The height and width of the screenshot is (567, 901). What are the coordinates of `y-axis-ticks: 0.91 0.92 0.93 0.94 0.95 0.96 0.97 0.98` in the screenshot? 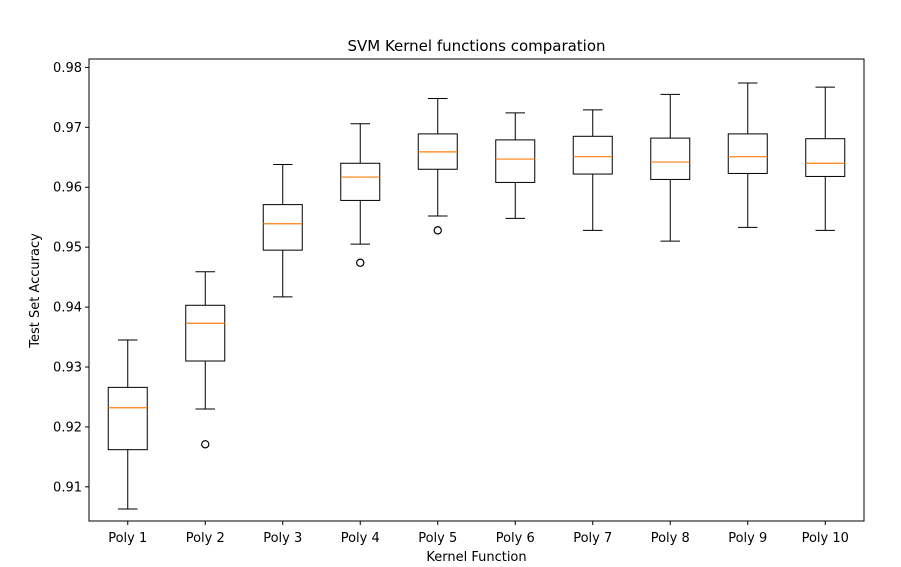 It's located at (71, 278).